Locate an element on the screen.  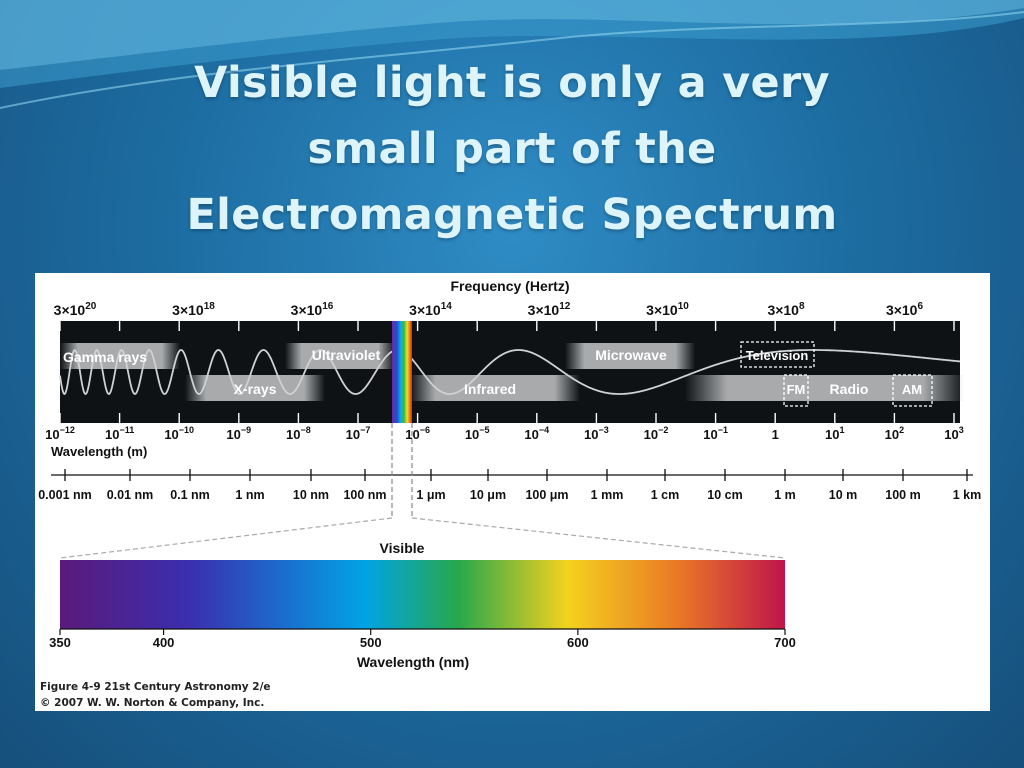
slide-title-line: Electromagnetic Spectrum is located at coordinates (512, 215).